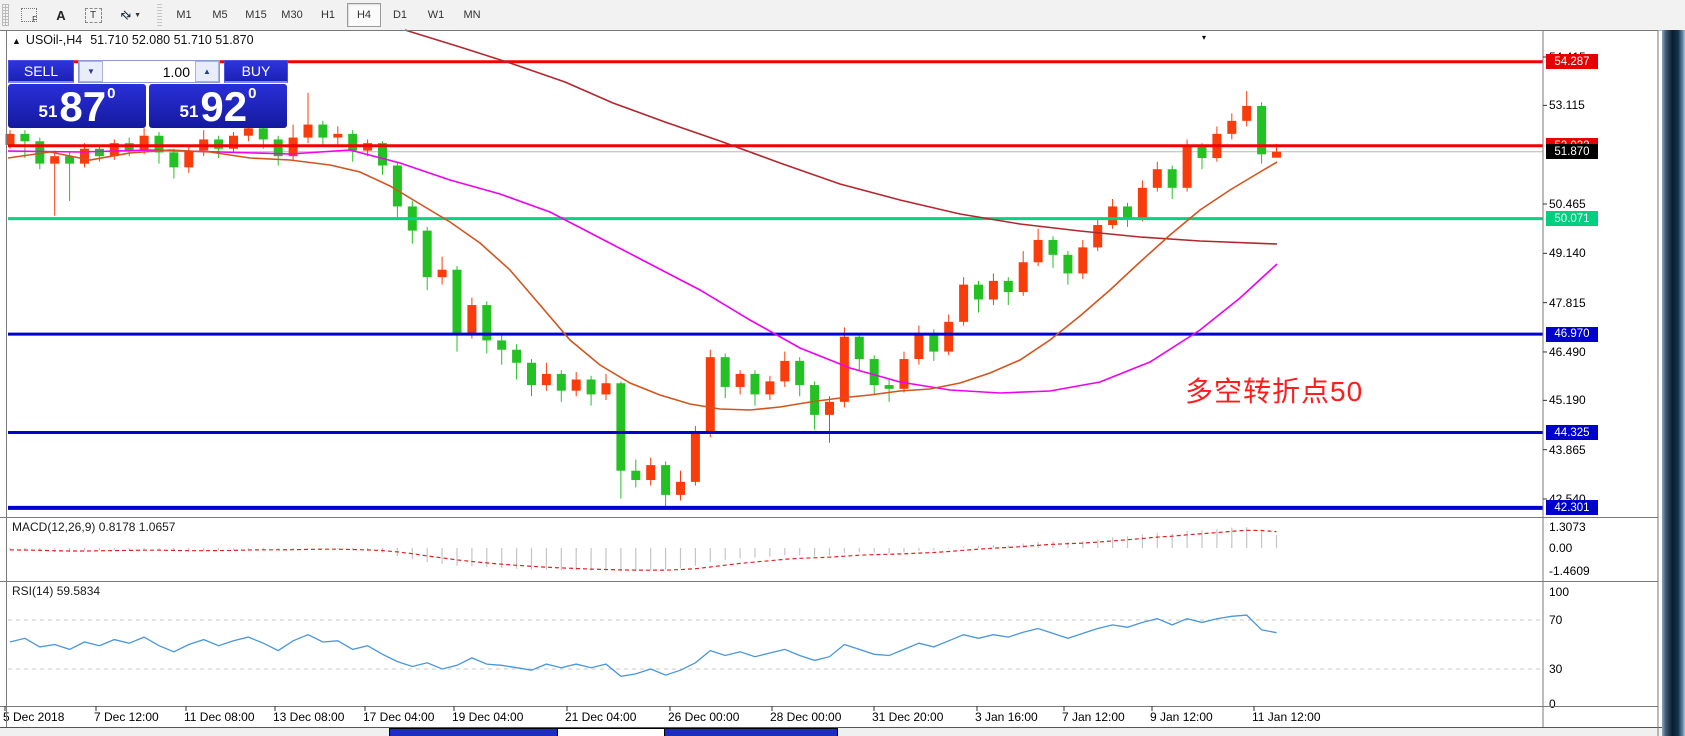 The width and height of the screenshot is (1685, 736). I want to click on volume-field: 1.00, so click(176, 71).